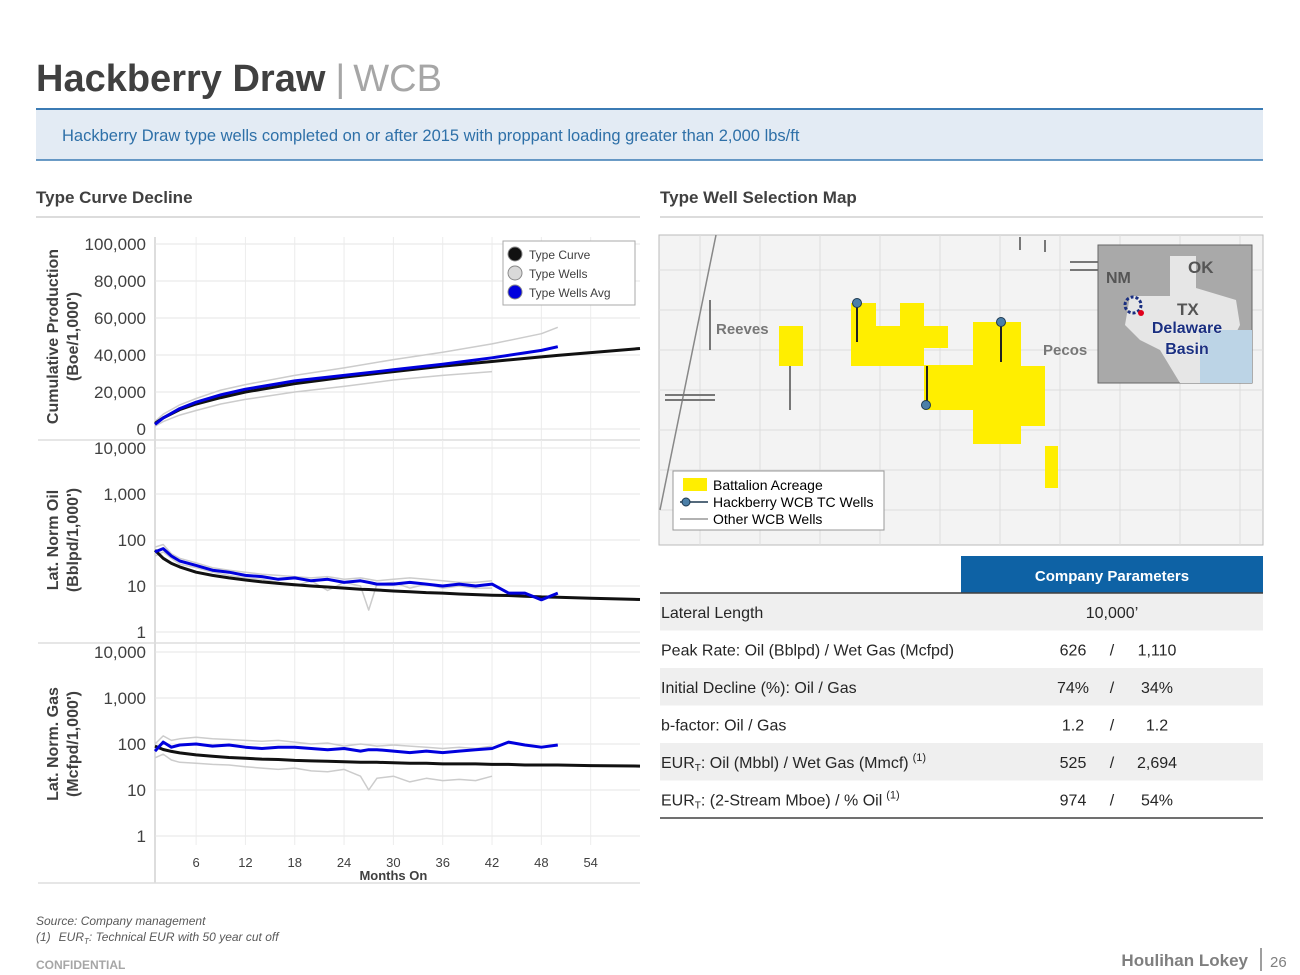 The width and height of the screenshot is (1300, 975). Describe the element at coordinates (1184, 960) in the screenshot. I see `brand: Houlihan Lokey` at that location.